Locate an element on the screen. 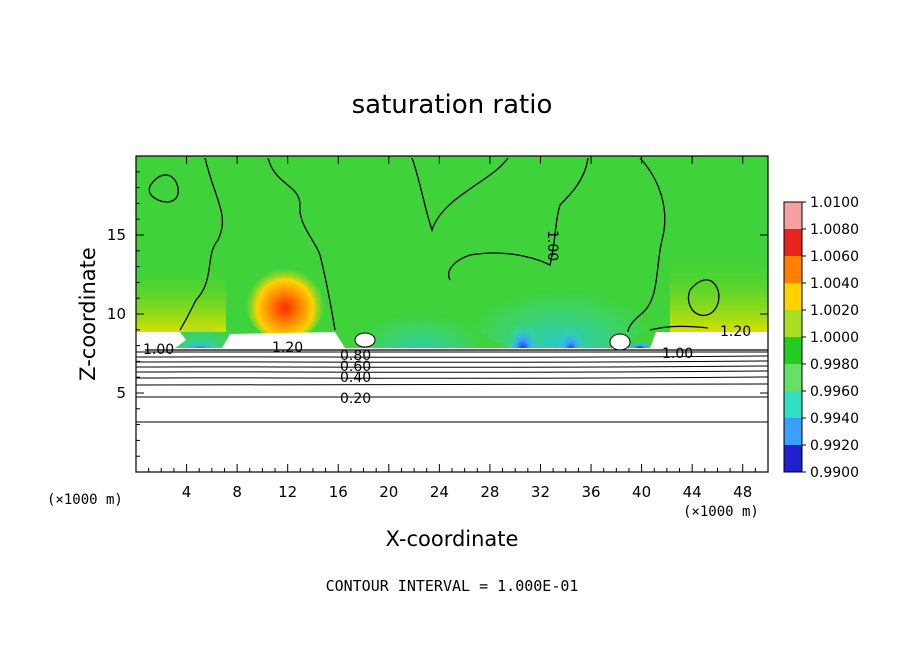  y-tick-label: 15 is located at coordinates (116, 235).